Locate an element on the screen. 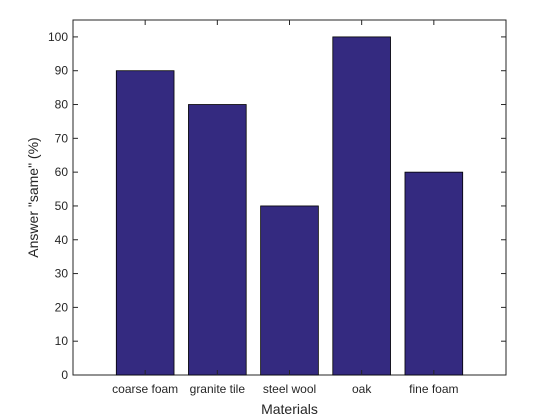 The height and width of the screenshot is (420, 560). y-tick-label: 20 is located at coordinates (62, 307).